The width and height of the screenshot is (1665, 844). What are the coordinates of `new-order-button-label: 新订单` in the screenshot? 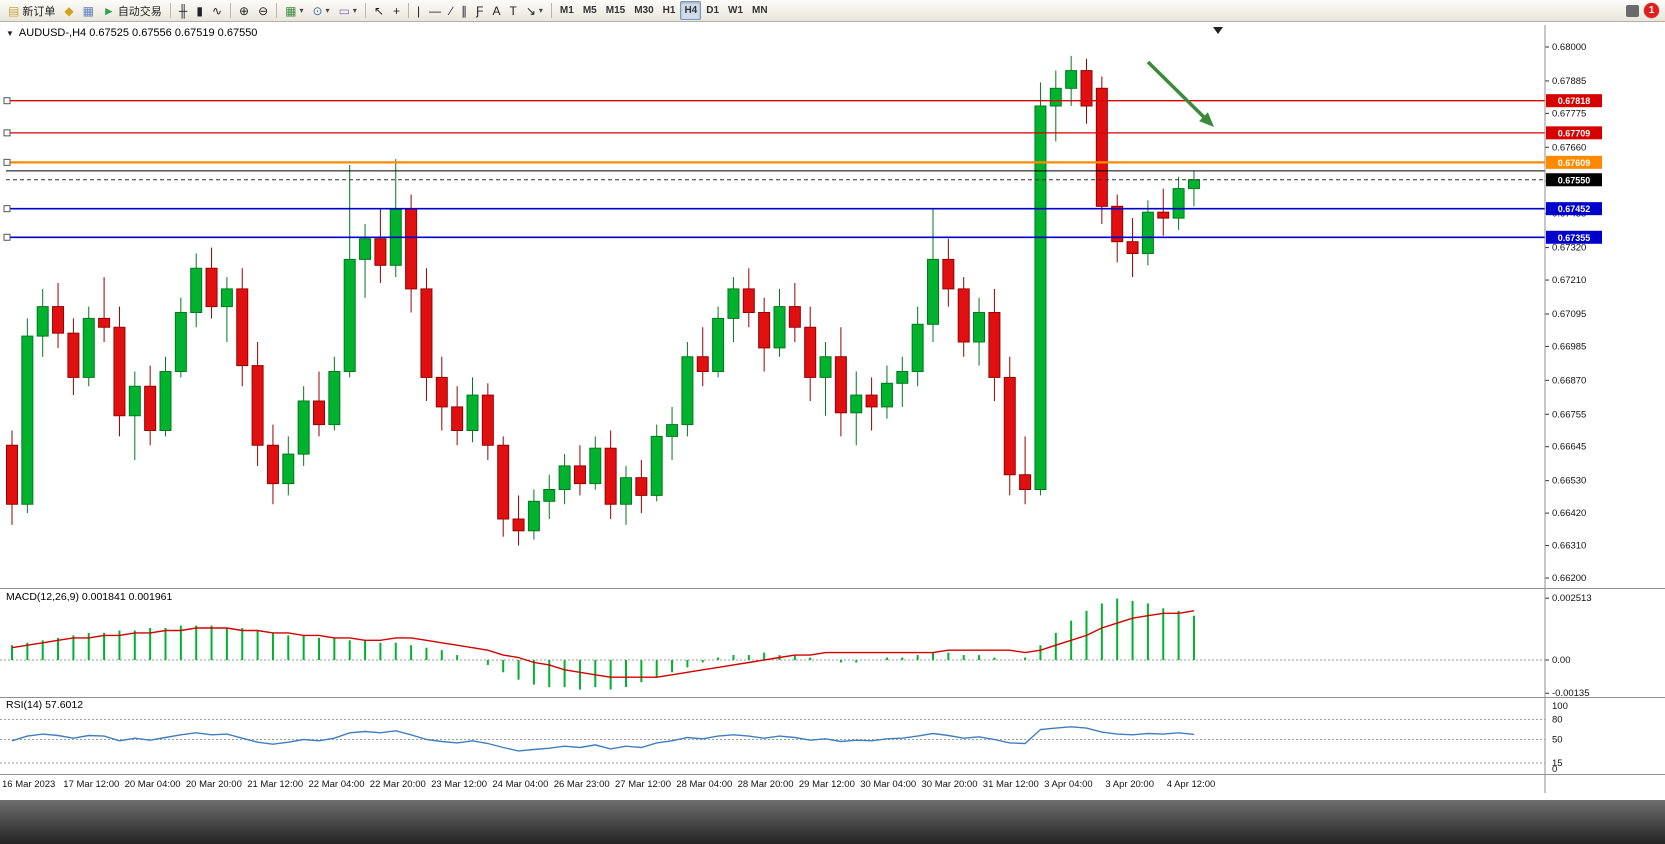 It's located at (39, 11).